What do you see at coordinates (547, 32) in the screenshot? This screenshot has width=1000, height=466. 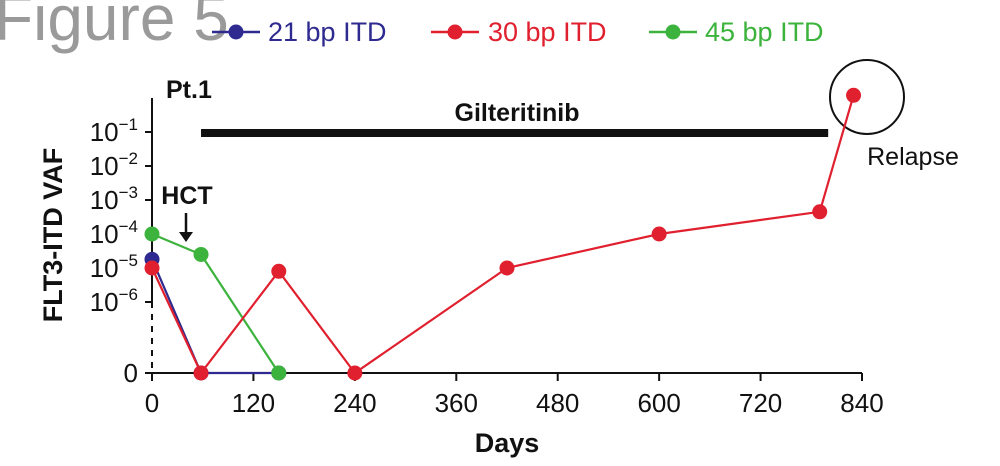 I see `legend-label-30bp: 30 bp ITD` at bounding box center [547, 32].